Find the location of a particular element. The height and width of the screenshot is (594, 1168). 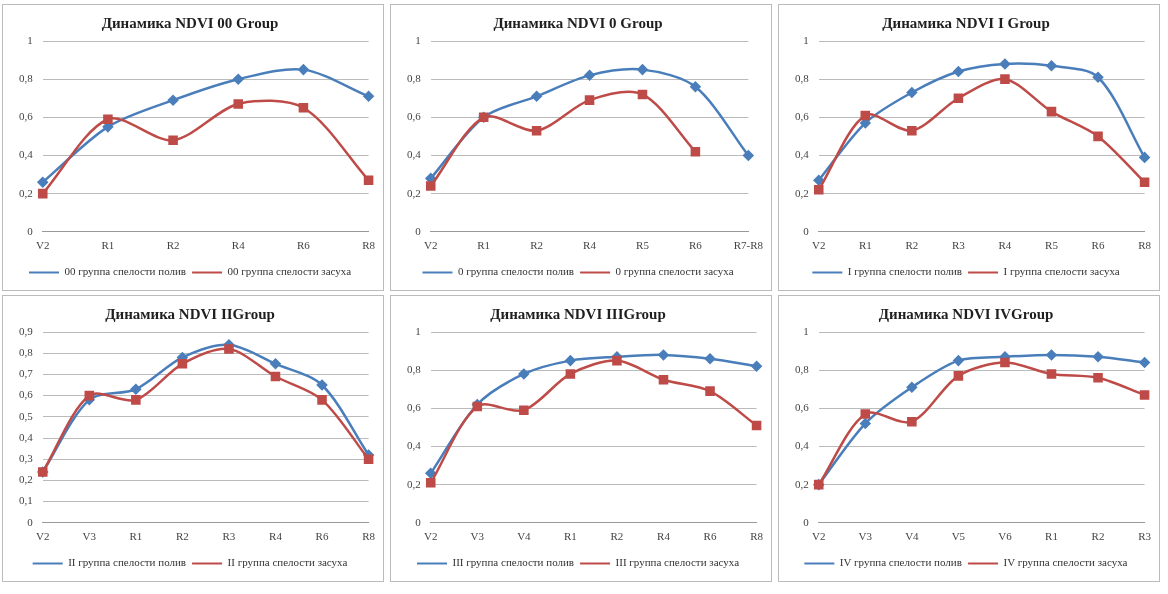

y-tick-label: 0,5 is located at coordinates (26, 415).